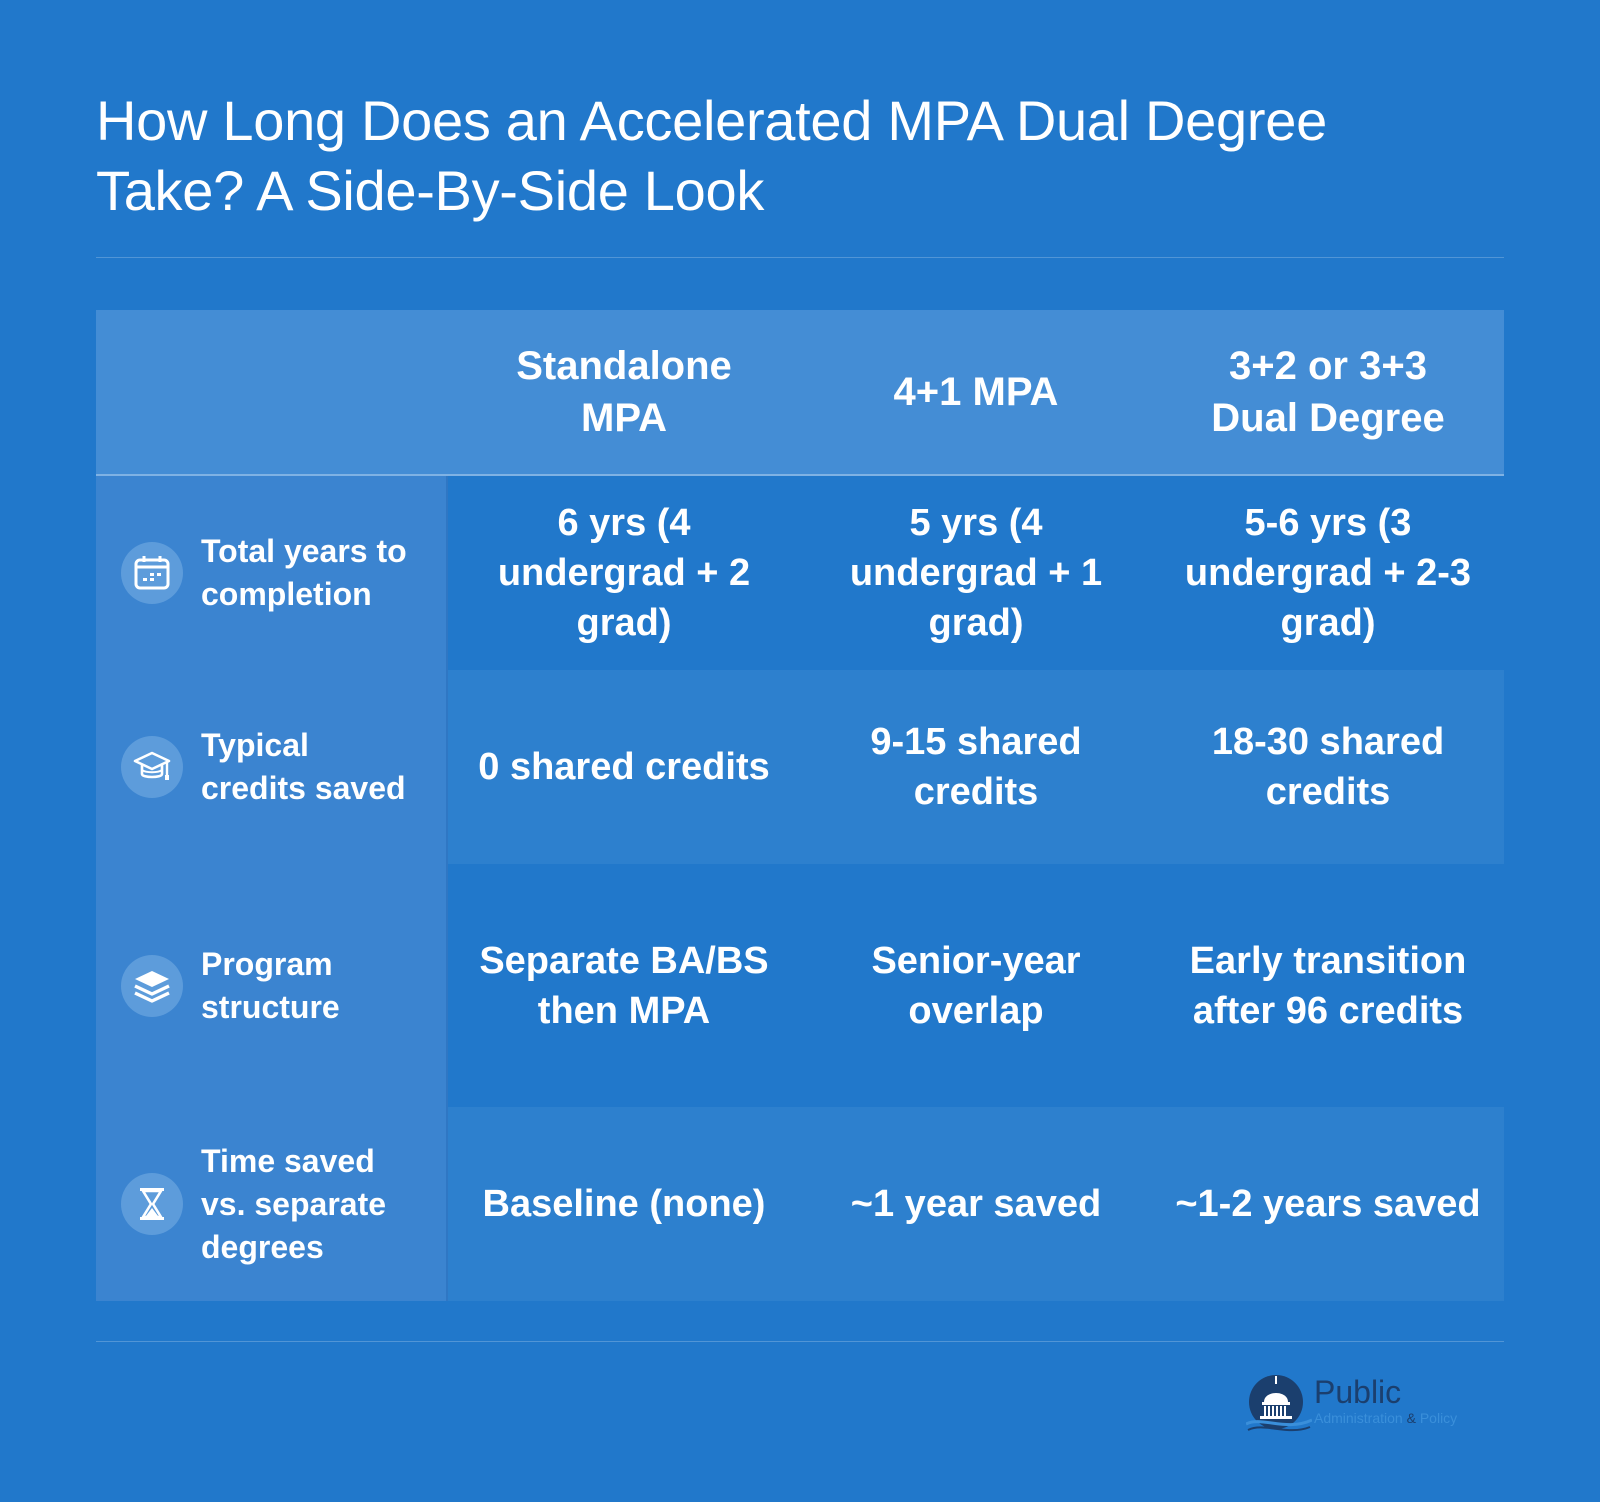 The height and width of the screenshot is (1502, 1600). I want to click on table-cell: Baseline (none), so click(624, 1204).